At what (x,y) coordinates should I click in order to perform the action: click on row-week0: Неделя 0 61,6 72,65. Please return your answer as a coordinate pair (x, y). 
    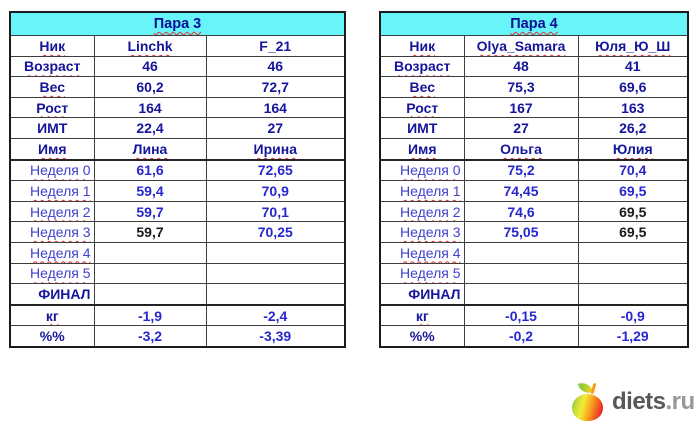
    Looking at the image, I should click on (177, 170).